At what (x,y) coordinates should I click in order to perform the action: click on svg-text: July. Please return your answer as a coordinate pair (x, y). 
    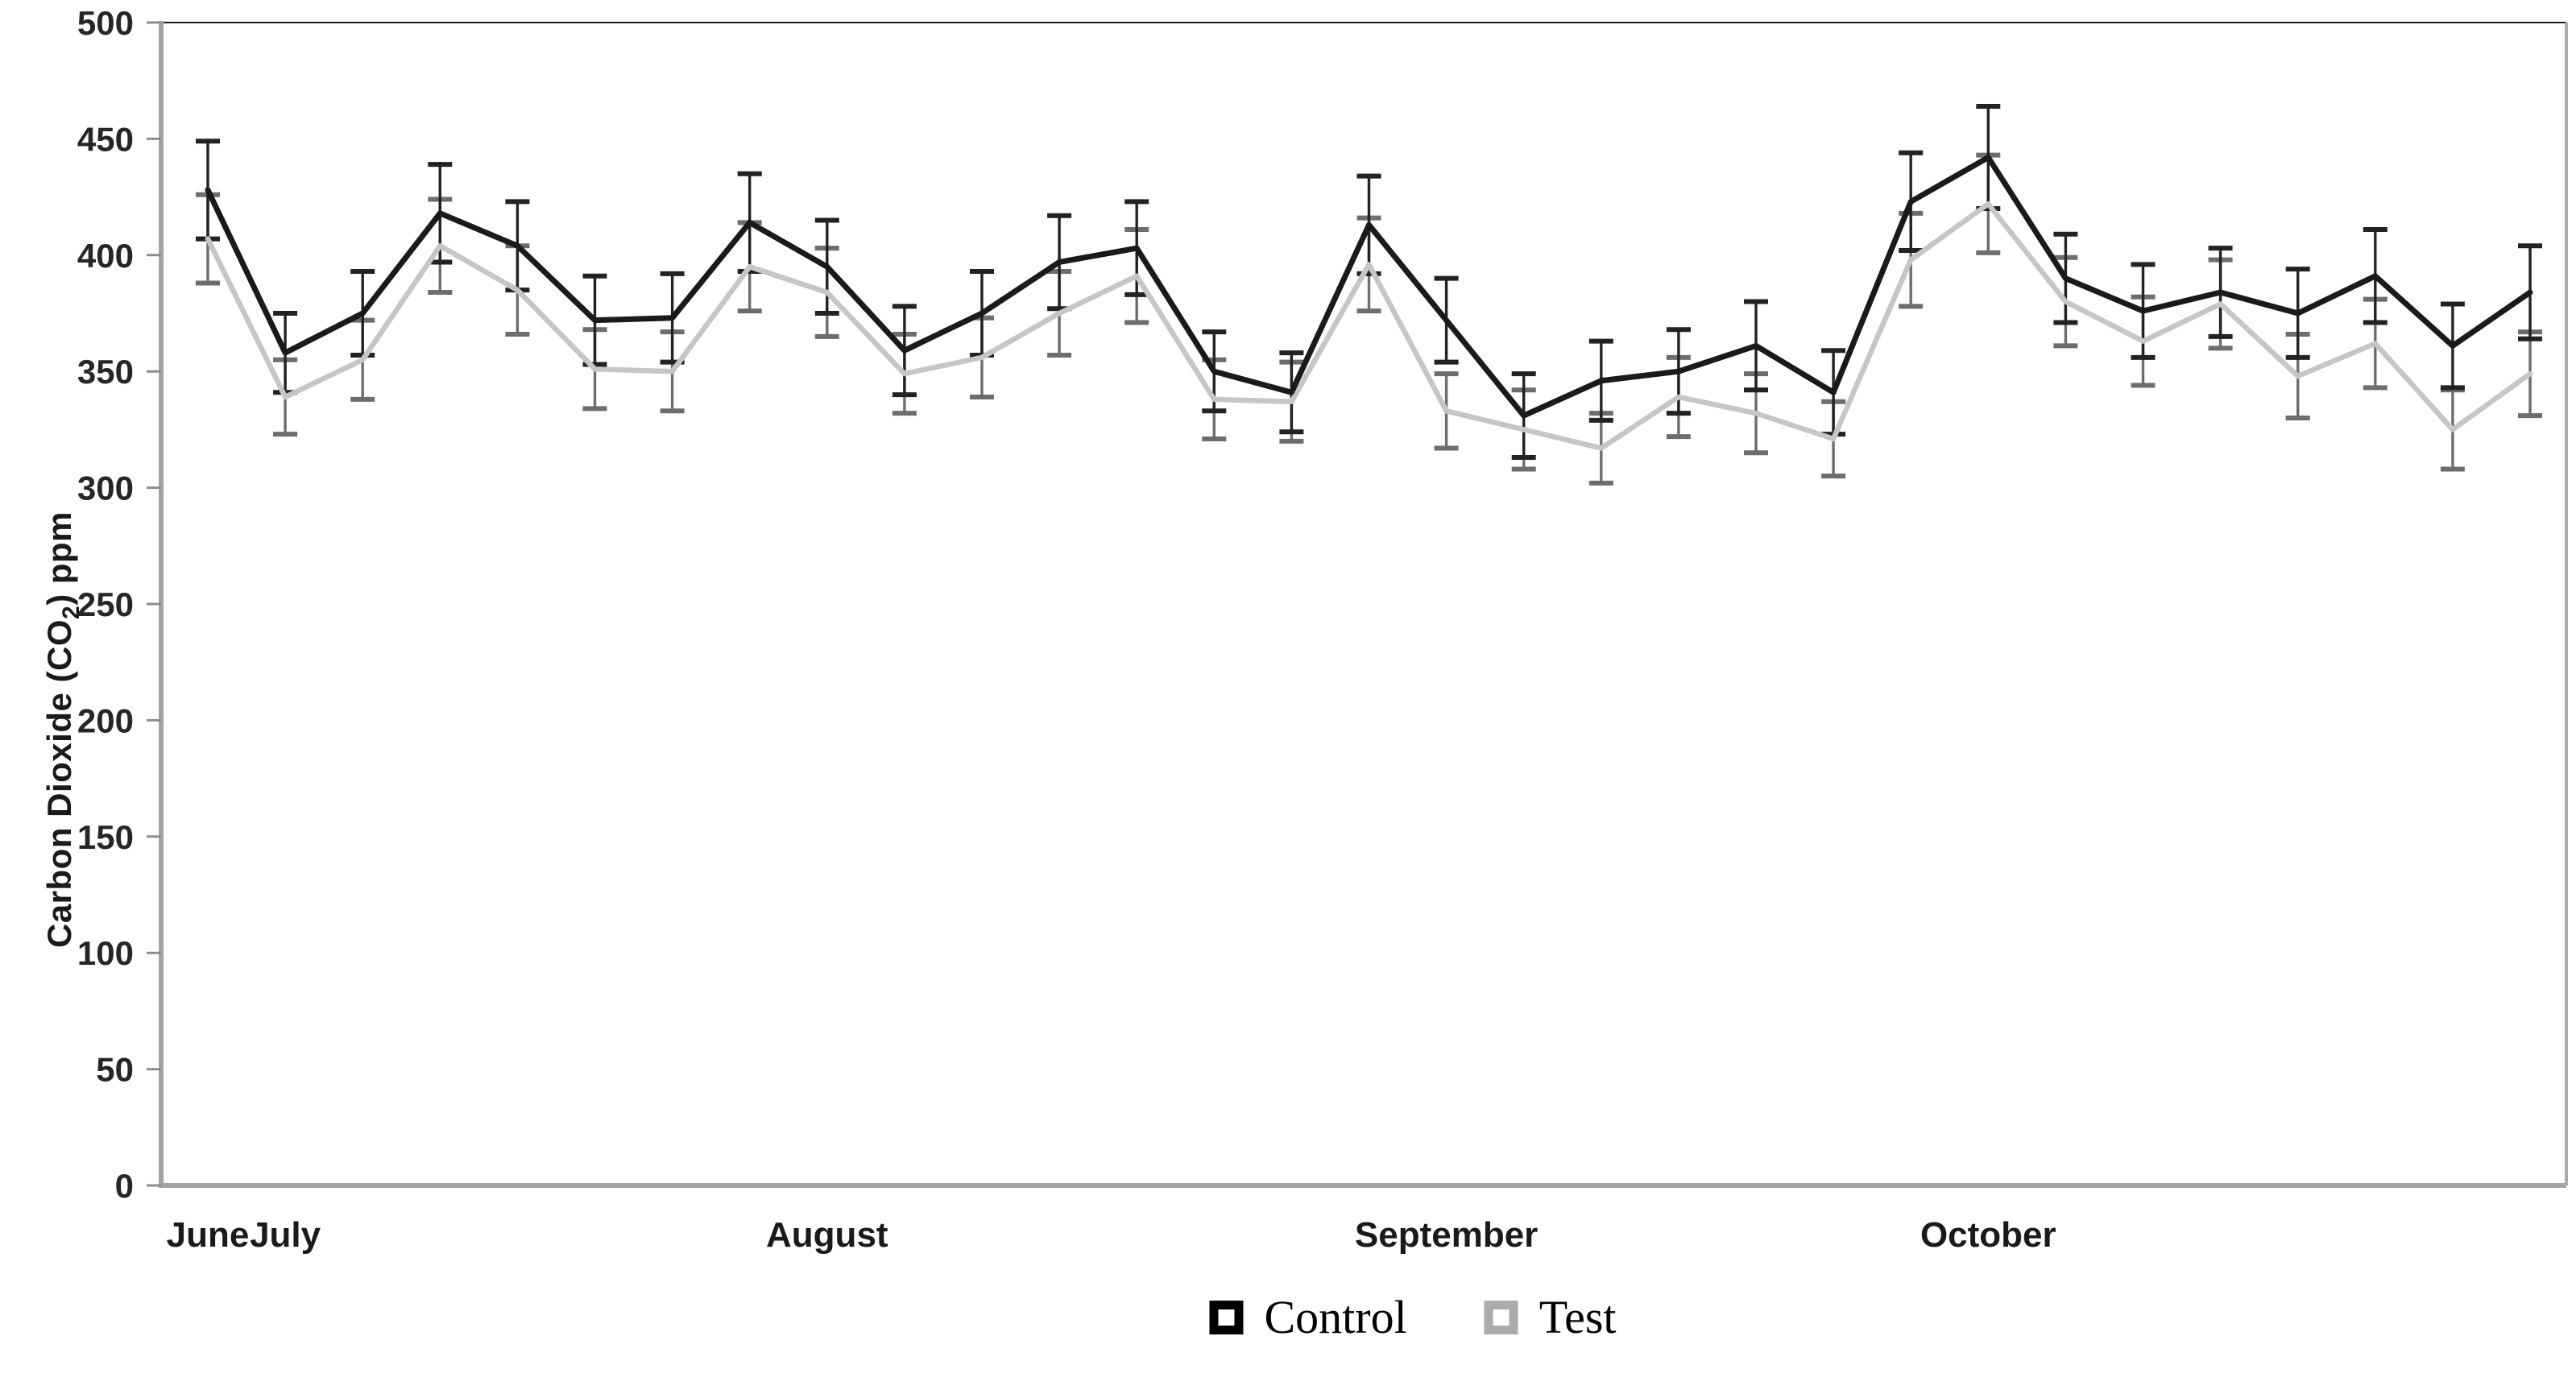
    Looking at the image, I should click on (285, 1235).